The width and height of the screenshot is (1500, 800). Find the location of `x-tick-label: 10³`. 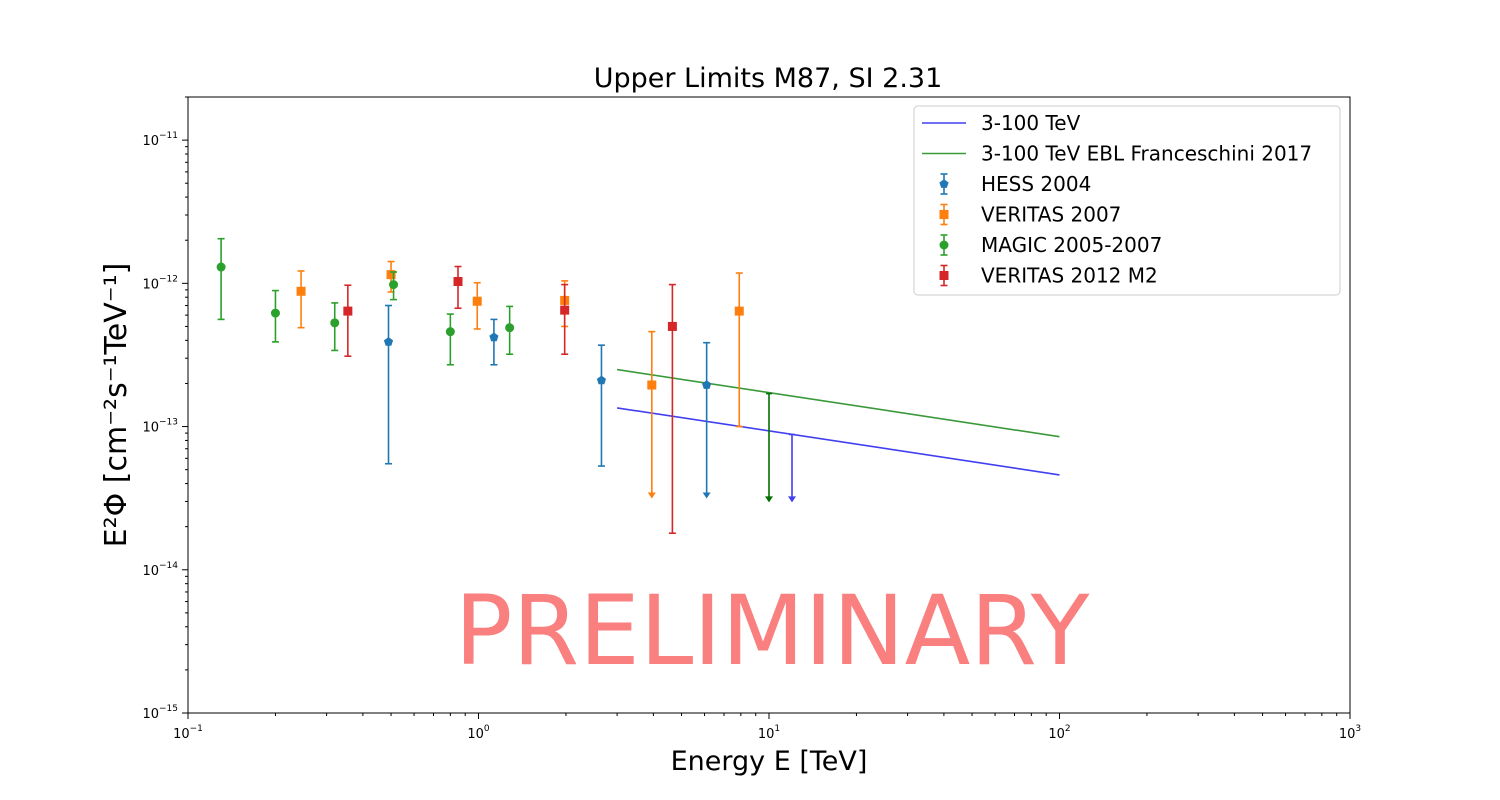

x-tick-label: 10³ is located at coordinates (1350, 733).